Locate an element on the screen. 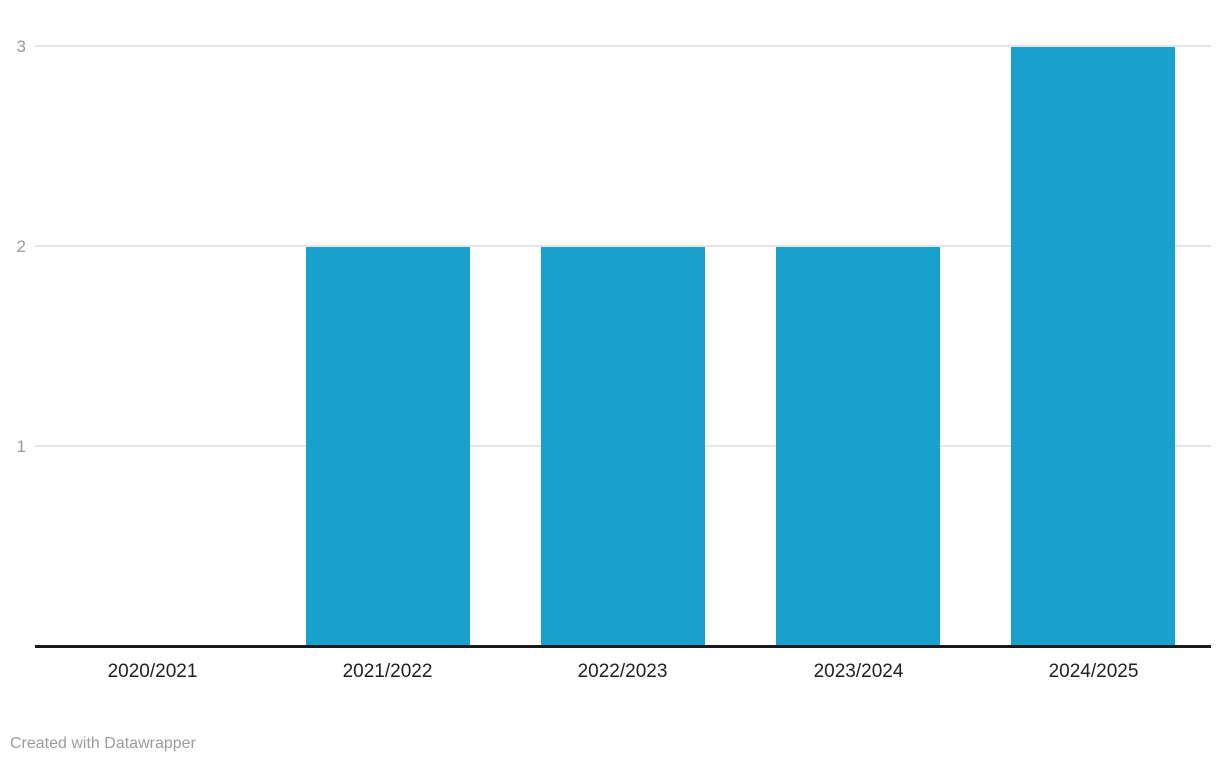  chart-footer: Created with Datawrapper is located at coordinates (103, 744).